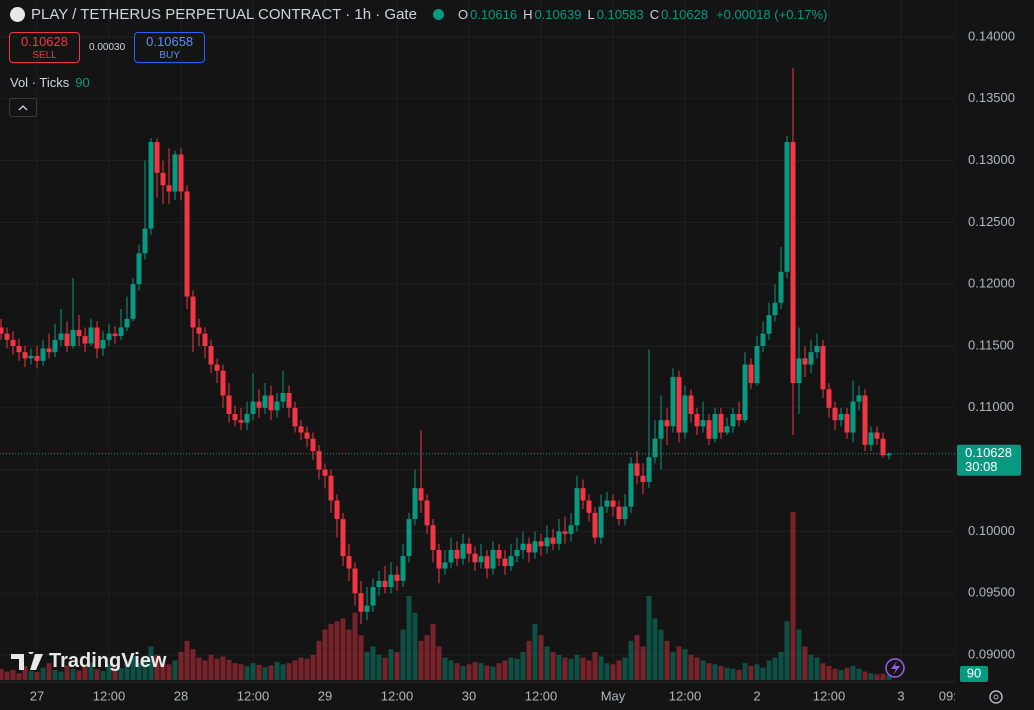 This screenshot has width=1034, height=710. What do you see at coordinates (900, 695) in the screenshot?
I see `x-tick-label: 3` at bounding box center [900, 695].